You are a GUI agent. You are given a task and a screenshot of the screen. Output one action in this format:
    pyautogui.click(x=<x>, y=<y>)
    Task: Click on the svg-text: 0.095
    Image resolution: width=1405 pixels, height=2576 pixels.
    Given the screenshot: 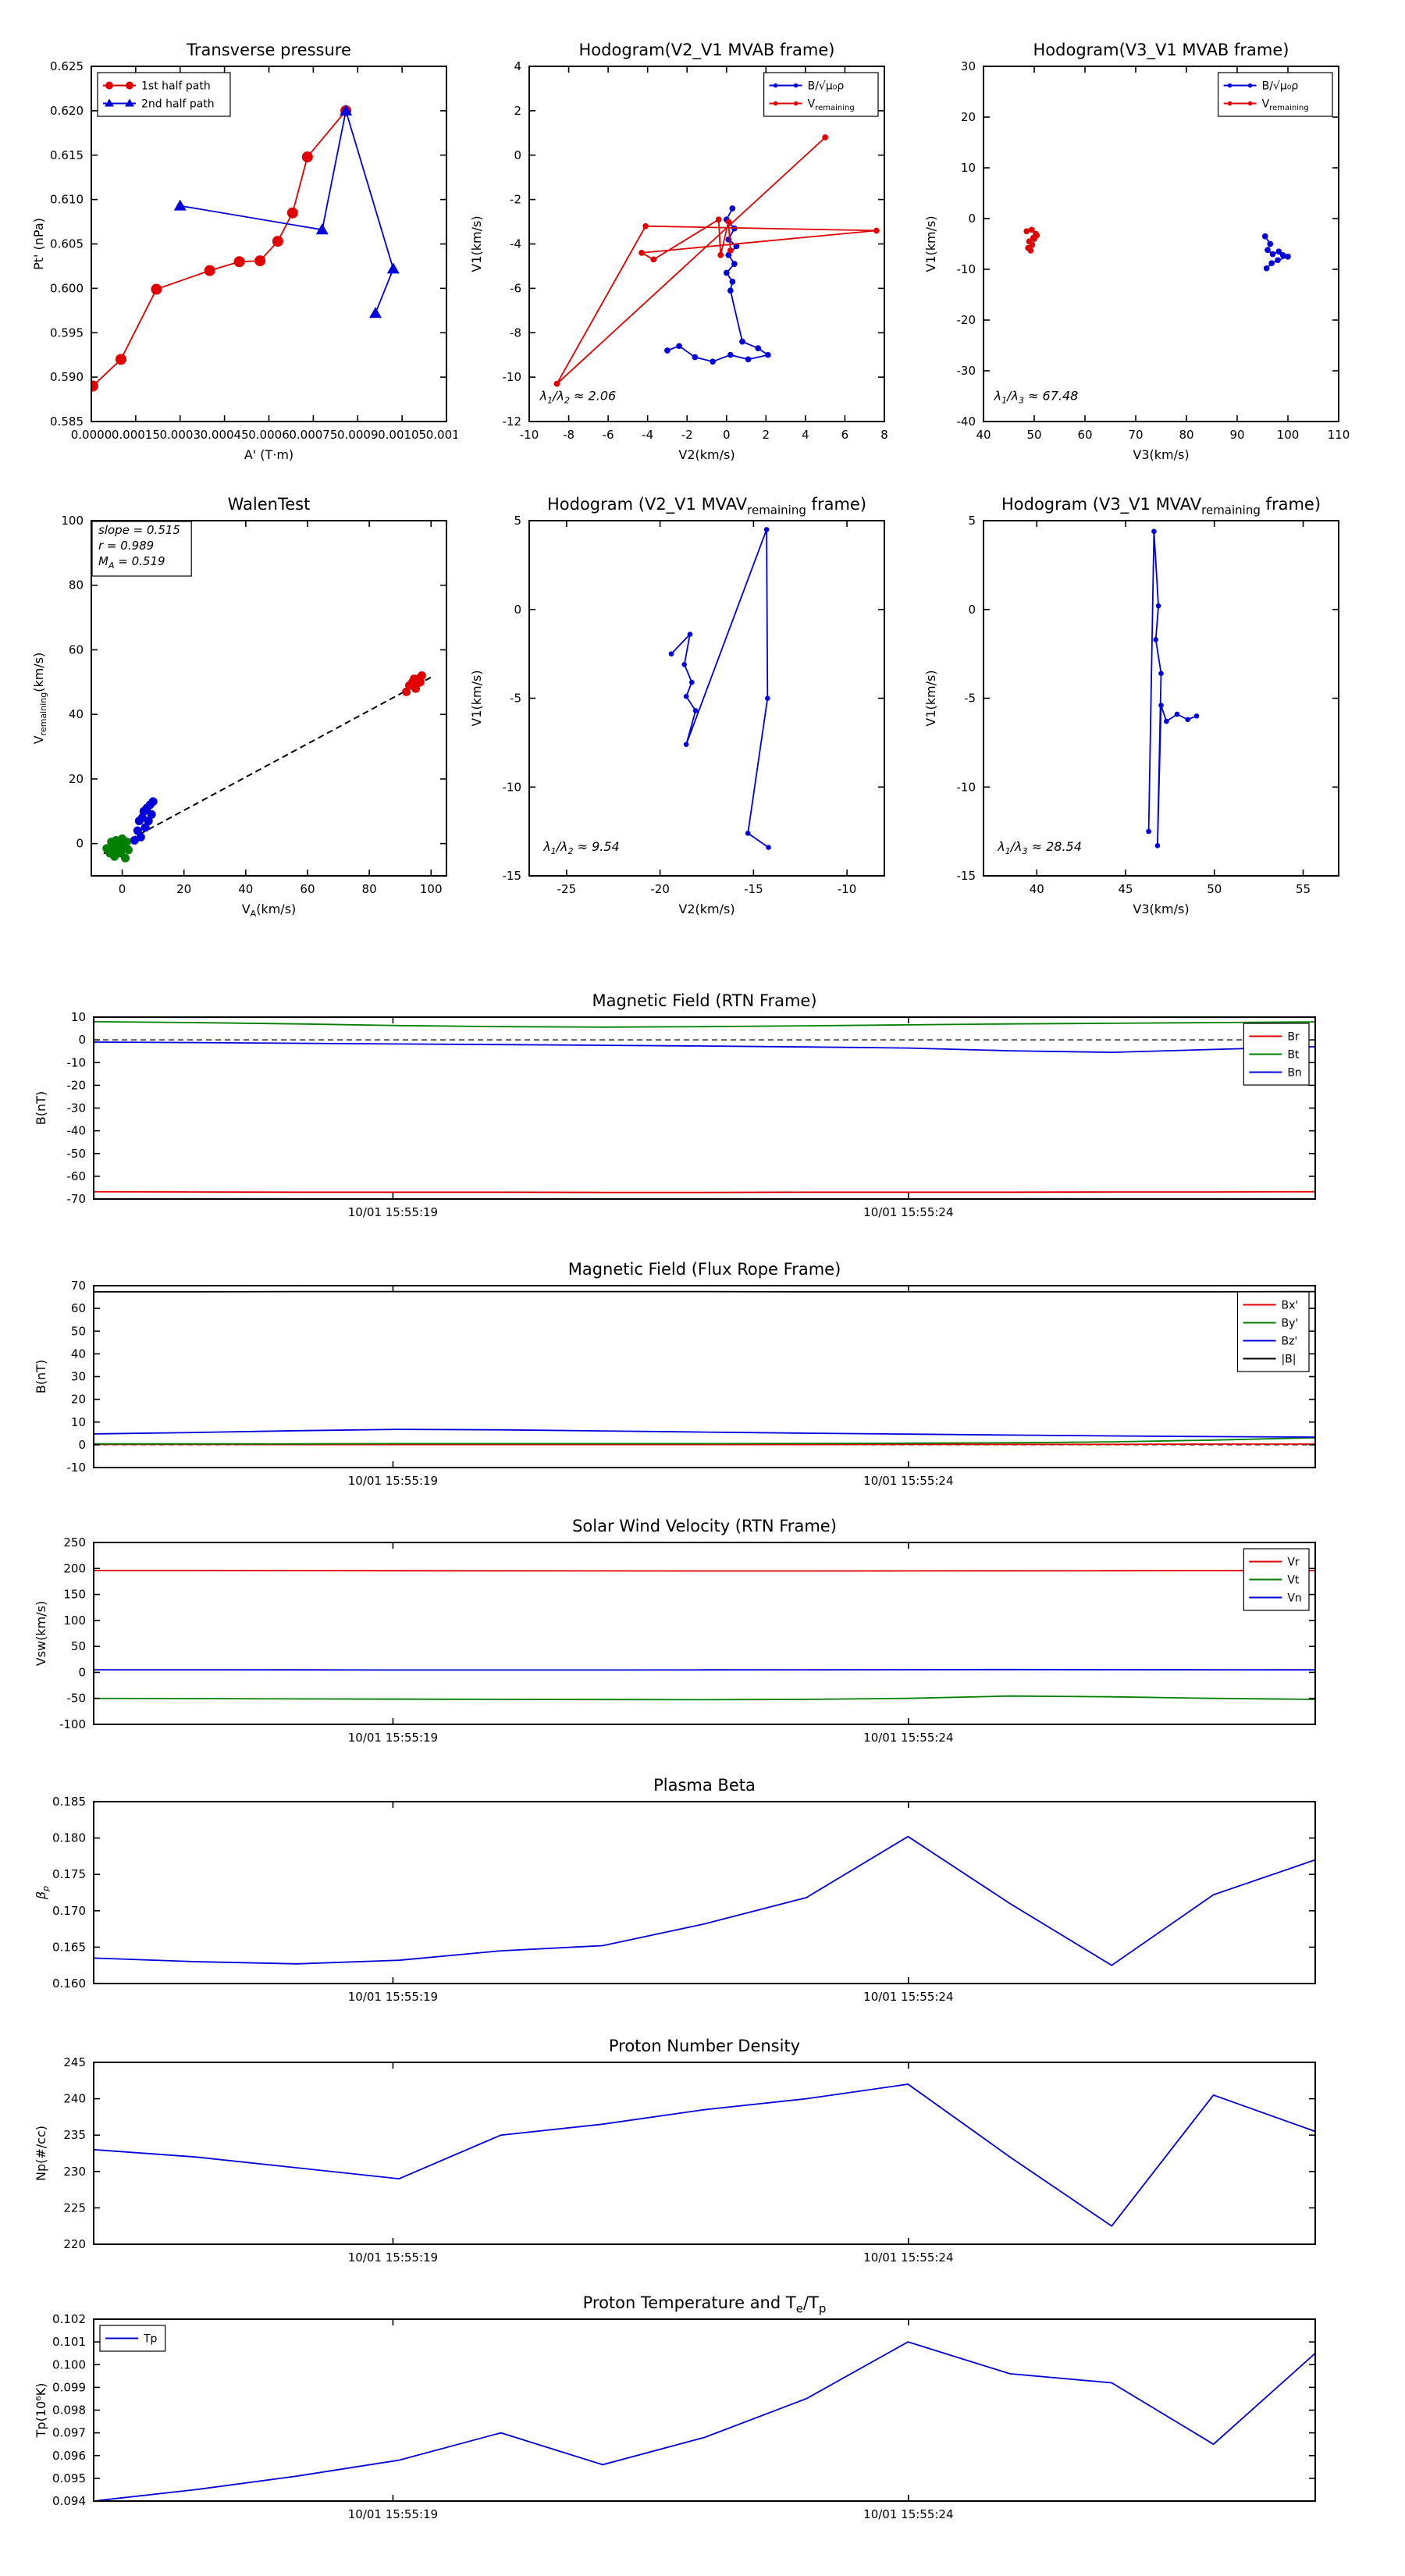 What is the action you would take?
    pyautogui.click(x=69, y=2478)
    